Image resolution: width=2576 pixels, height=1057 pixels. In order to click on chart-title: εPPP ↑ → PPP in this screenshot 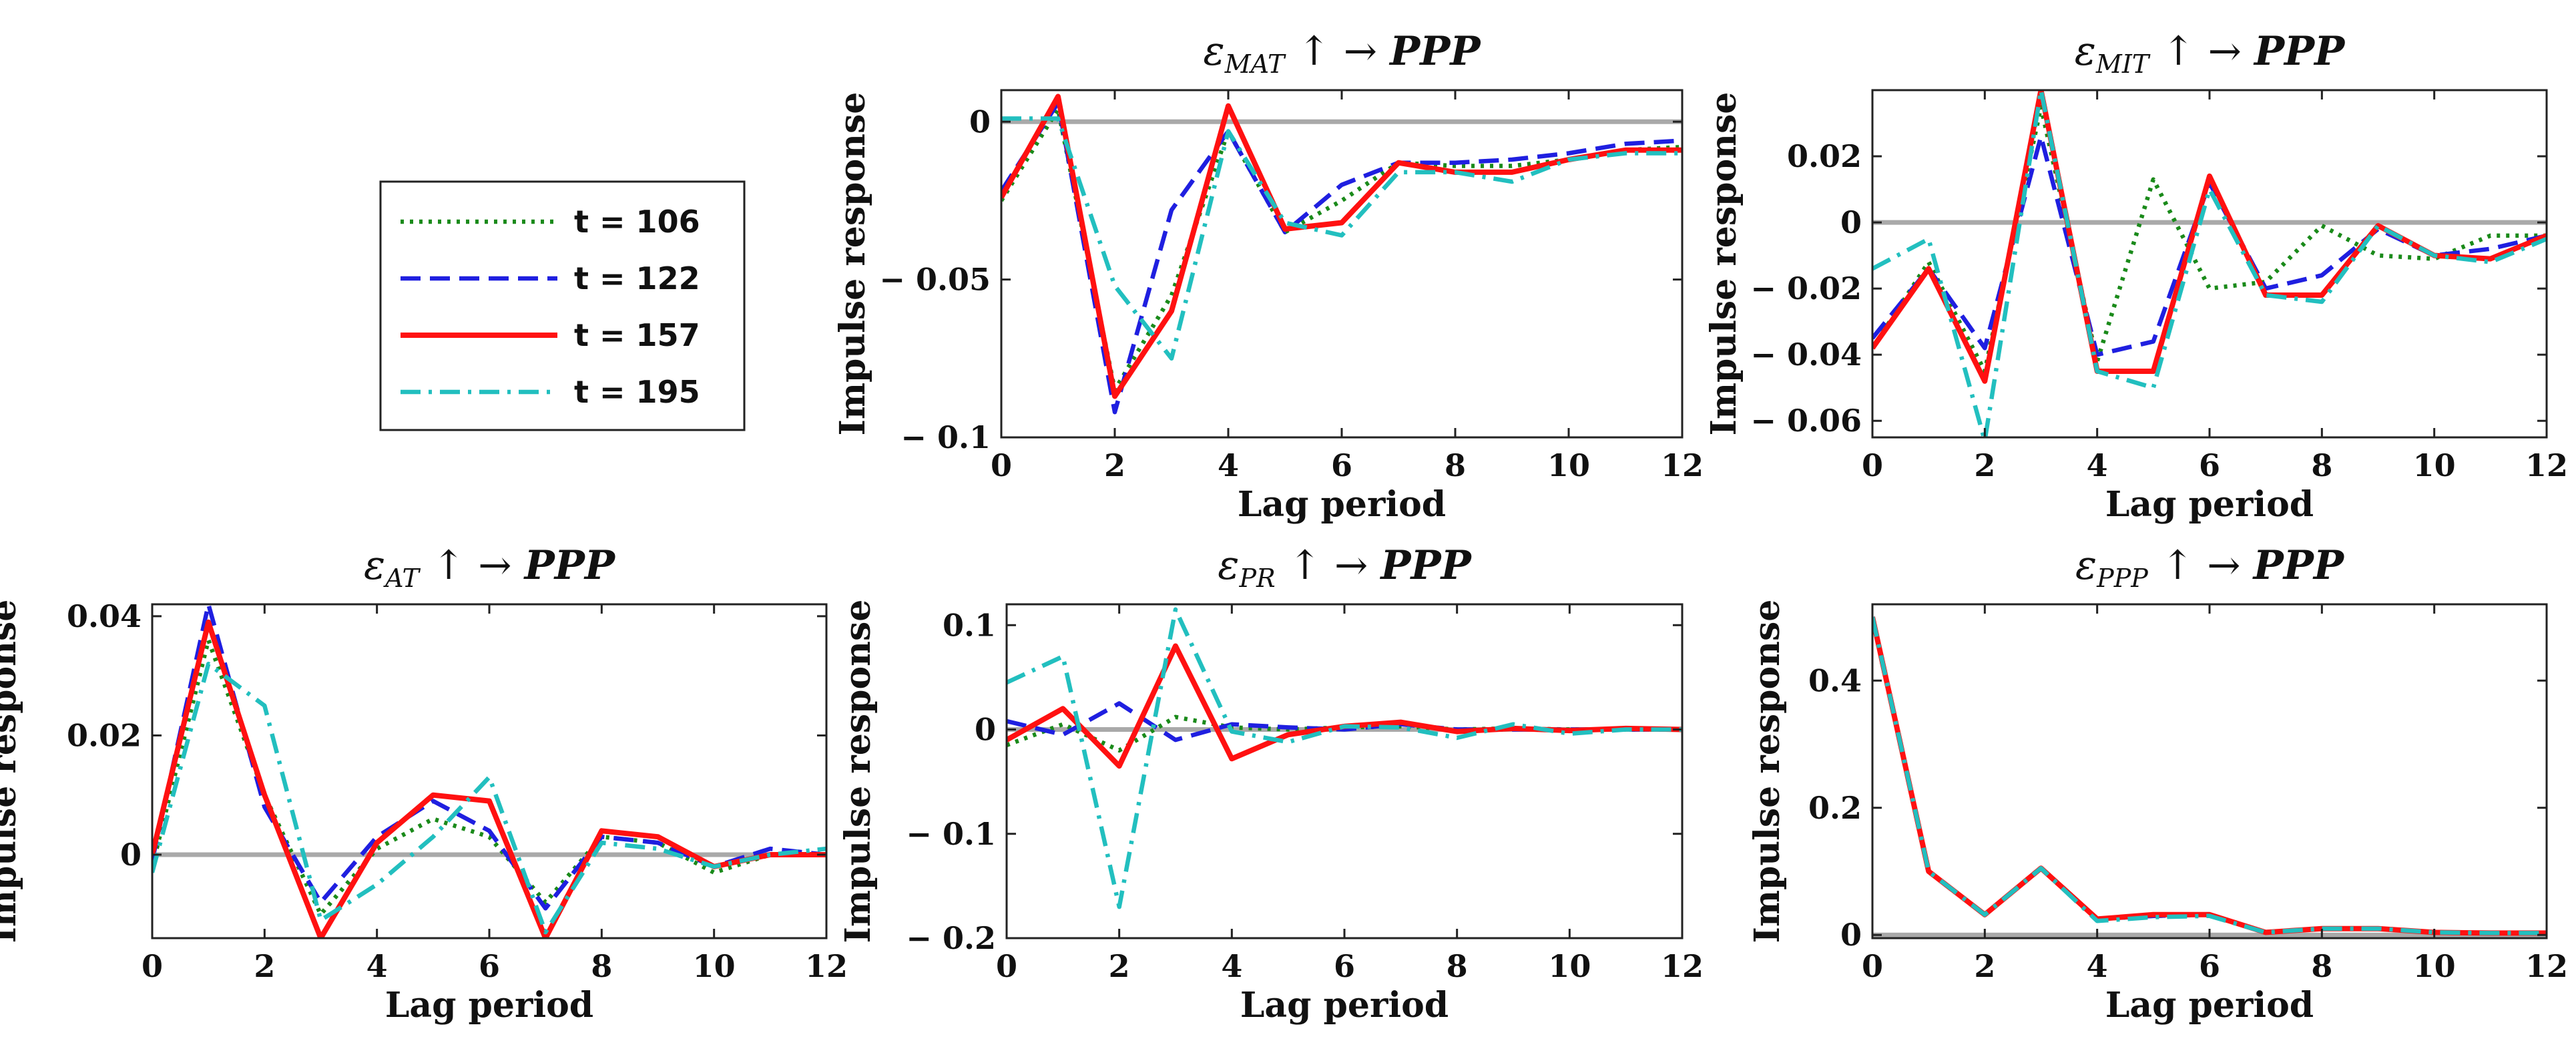, I will do `click(2210, 567)`.